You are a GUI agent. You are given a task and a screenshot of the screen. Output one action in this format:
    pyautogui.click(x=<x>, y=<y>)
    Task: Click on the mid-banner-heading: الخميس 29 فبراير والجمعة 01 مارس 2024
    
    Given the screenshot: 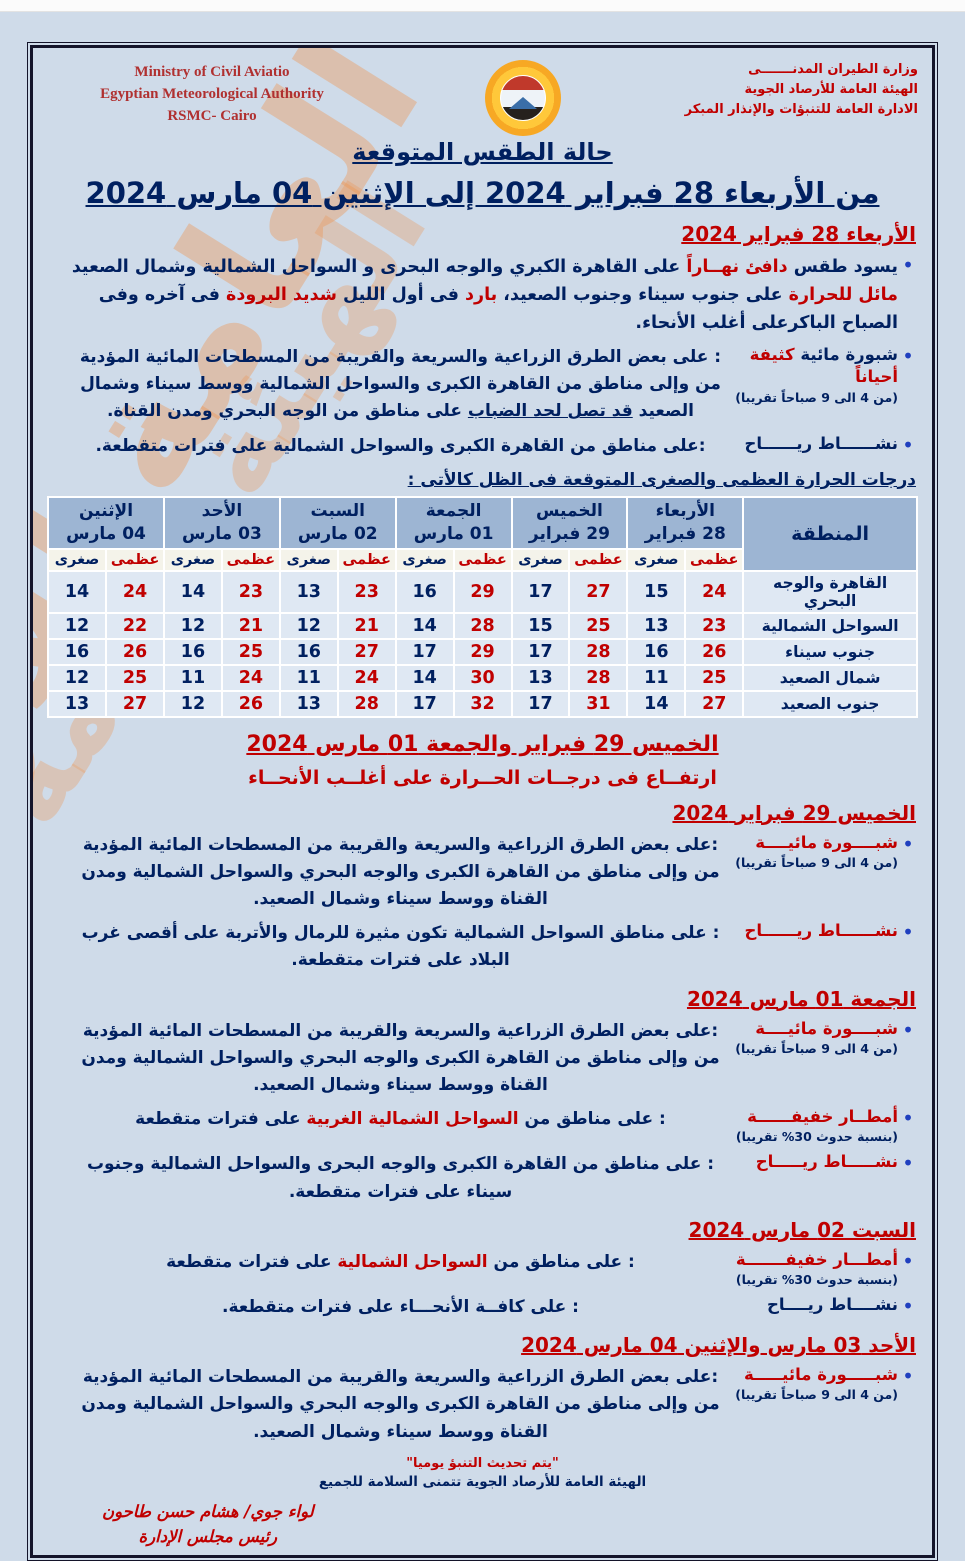 What is the action you would take?
    pyautogui.click(x=482, y=744)
    